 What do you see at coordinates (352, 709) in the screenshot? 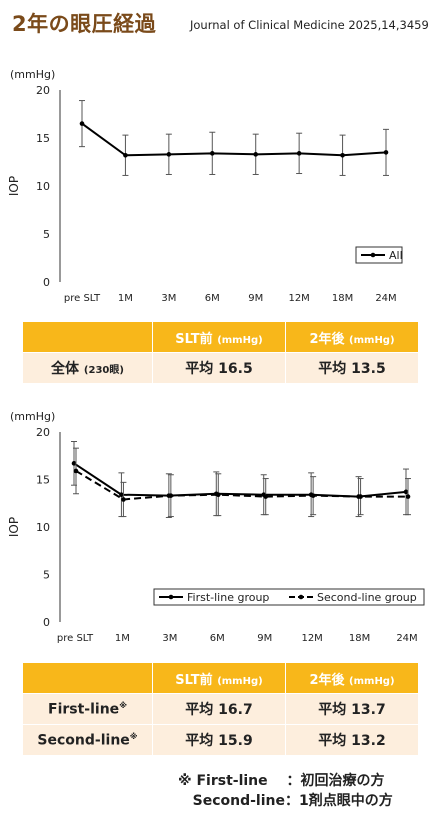
I see `value-after: 平均 13.7` at bounding box center [352, 709].